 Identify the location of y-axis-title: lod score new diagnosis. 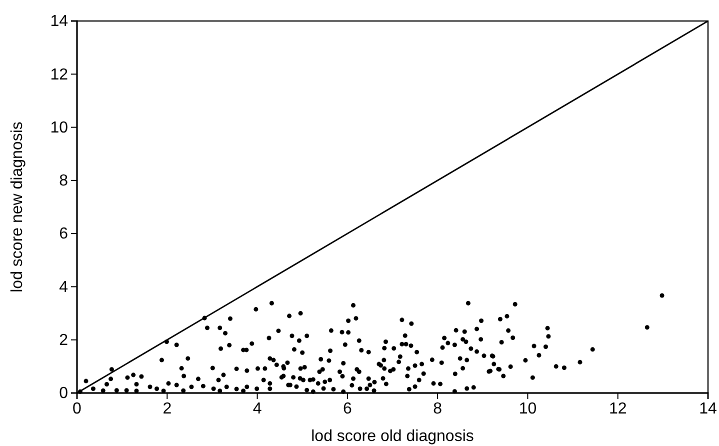
(17, 207).